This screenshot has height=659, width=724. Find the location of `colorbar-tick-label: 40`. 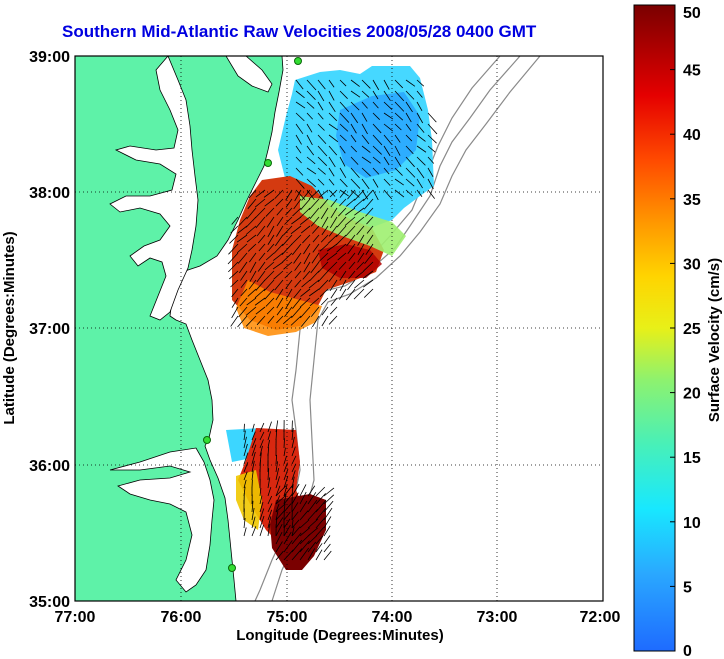

colorbar-tick-label: 40 is located at coordinates (692, 135).